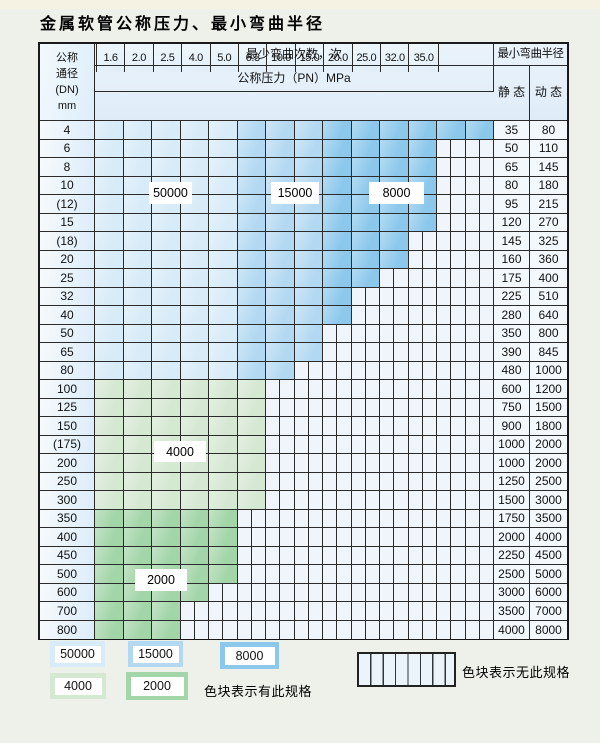 This screenshot has height=743, width=600. I want to click on dn-cell: 350, so click(67, 518).